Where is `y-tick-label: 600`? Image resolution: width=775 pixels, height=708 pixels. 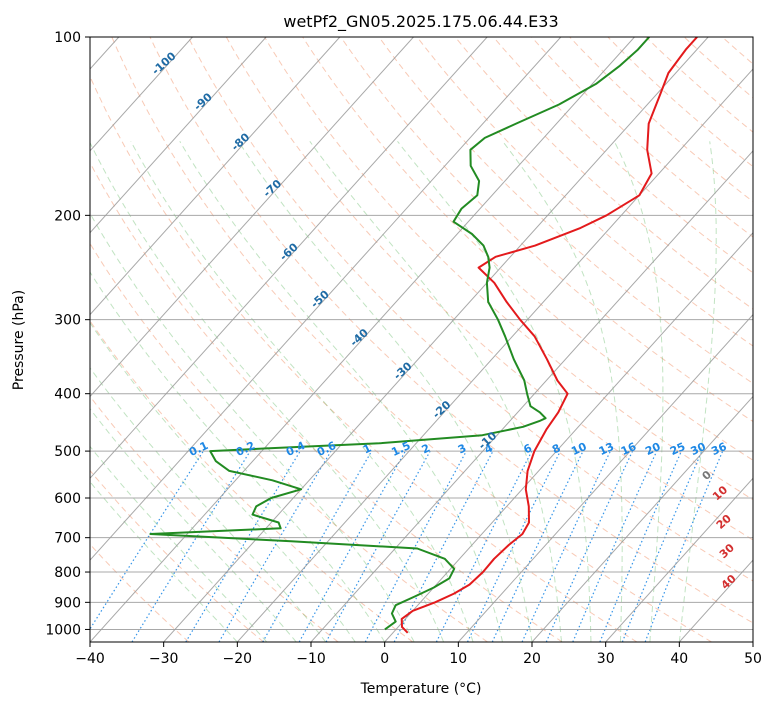
y-tick-label: 600 is located at coordinates (67, 499).